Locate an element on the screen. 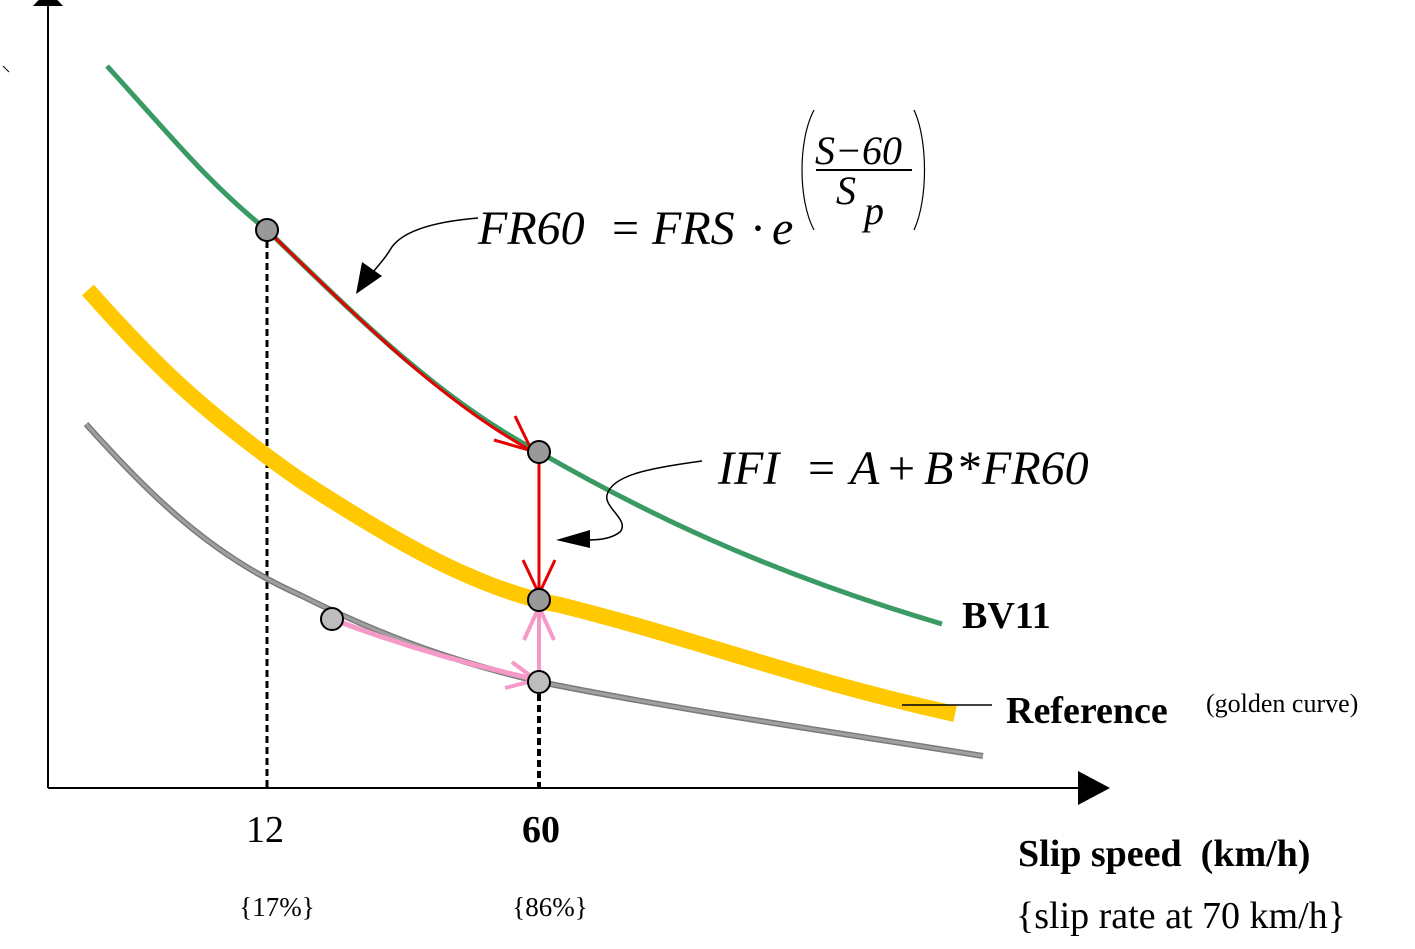 The height and width of the screenshot is (949, 1415). ifi-plus: + is located at coordinates (901, 468).